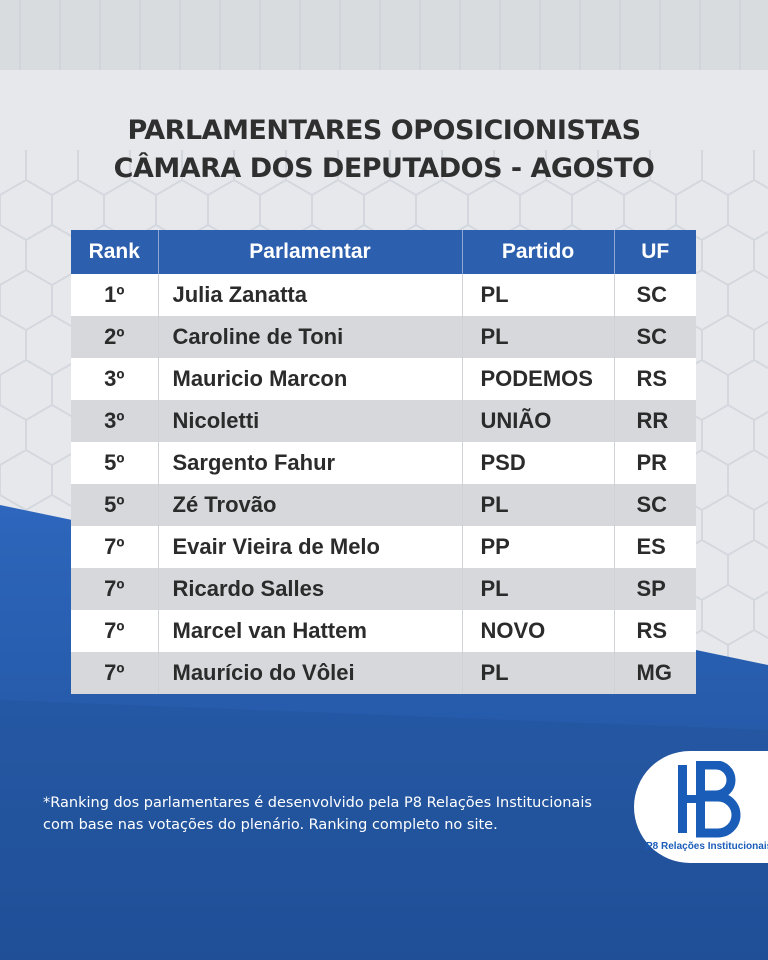 The height and width of the screenshot is (960, 768). I want to click on logo-caption: P8 Relações Institucionais, so click(707, 846).